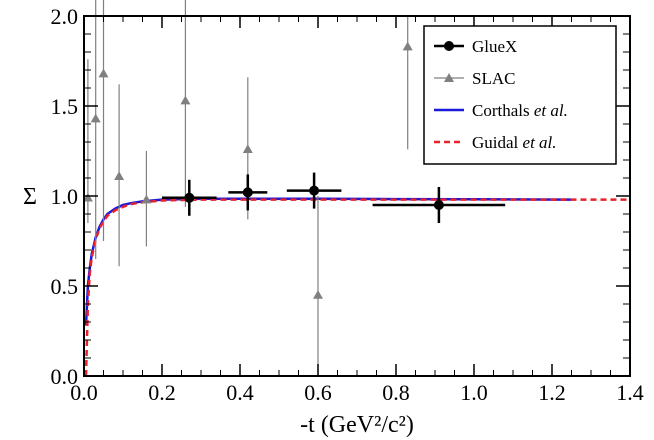 The image size is (654, 440). Describe the element at coordinates (65, 106) in the screenshot. I see `y-tick-label: 1.5` at that location.